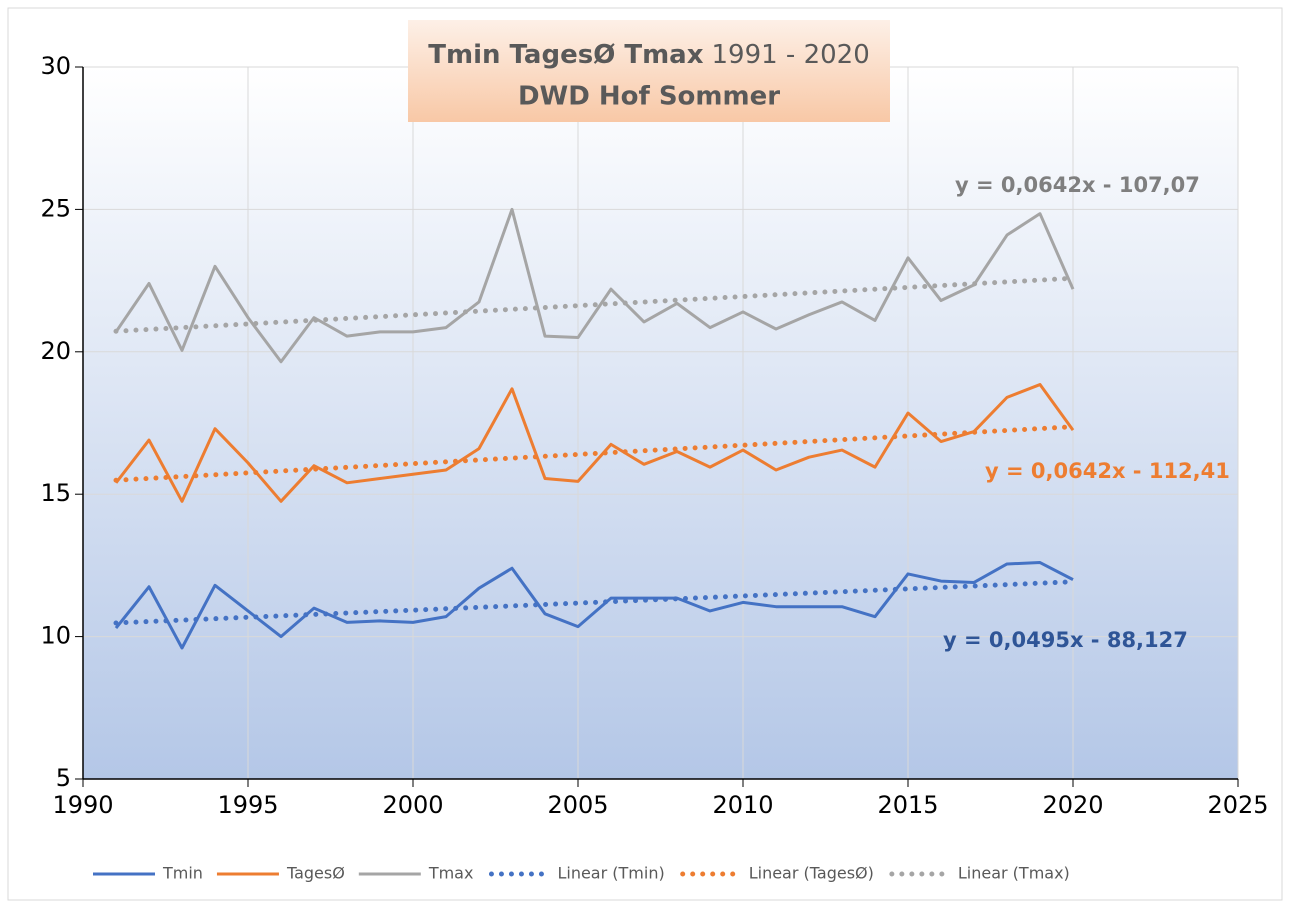  I want to click on trend-equation: y = 0,0642x - 112,41, so click(1107, 471).